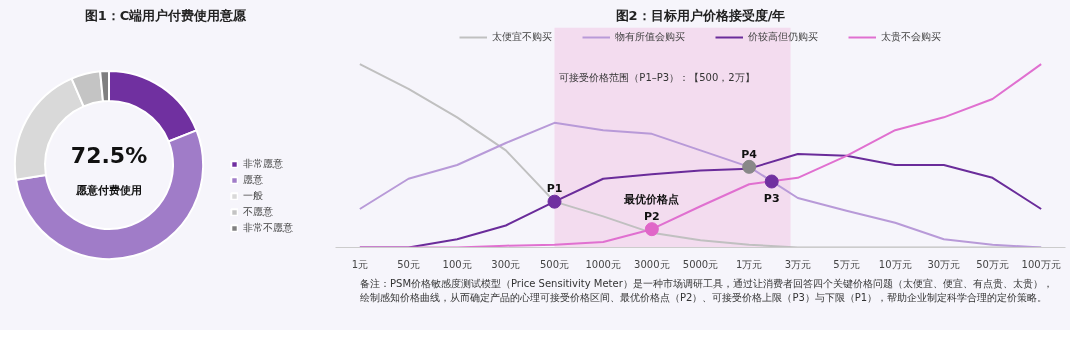 Image resolution: width=1080 pixels, height=343 pixels. Describe the element at coordinates (457, 264) in the screenshot. I see `x-tick-label: 100元` at that location.